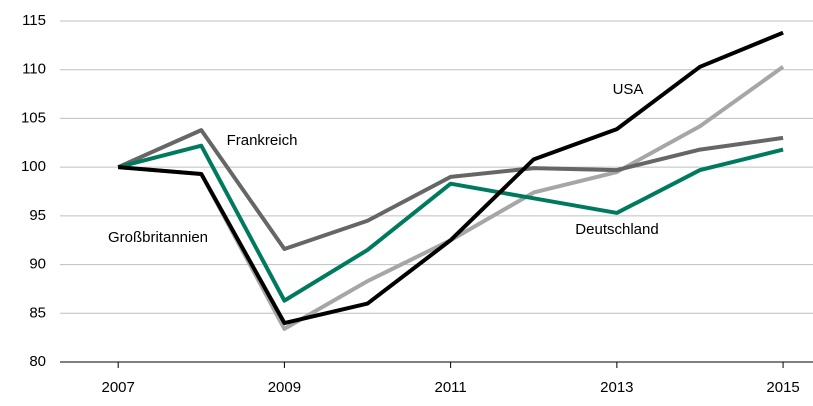 The width and height of the screenshot is (813, 406). I want to click on y-tick-label: 100, so click(33, 166).